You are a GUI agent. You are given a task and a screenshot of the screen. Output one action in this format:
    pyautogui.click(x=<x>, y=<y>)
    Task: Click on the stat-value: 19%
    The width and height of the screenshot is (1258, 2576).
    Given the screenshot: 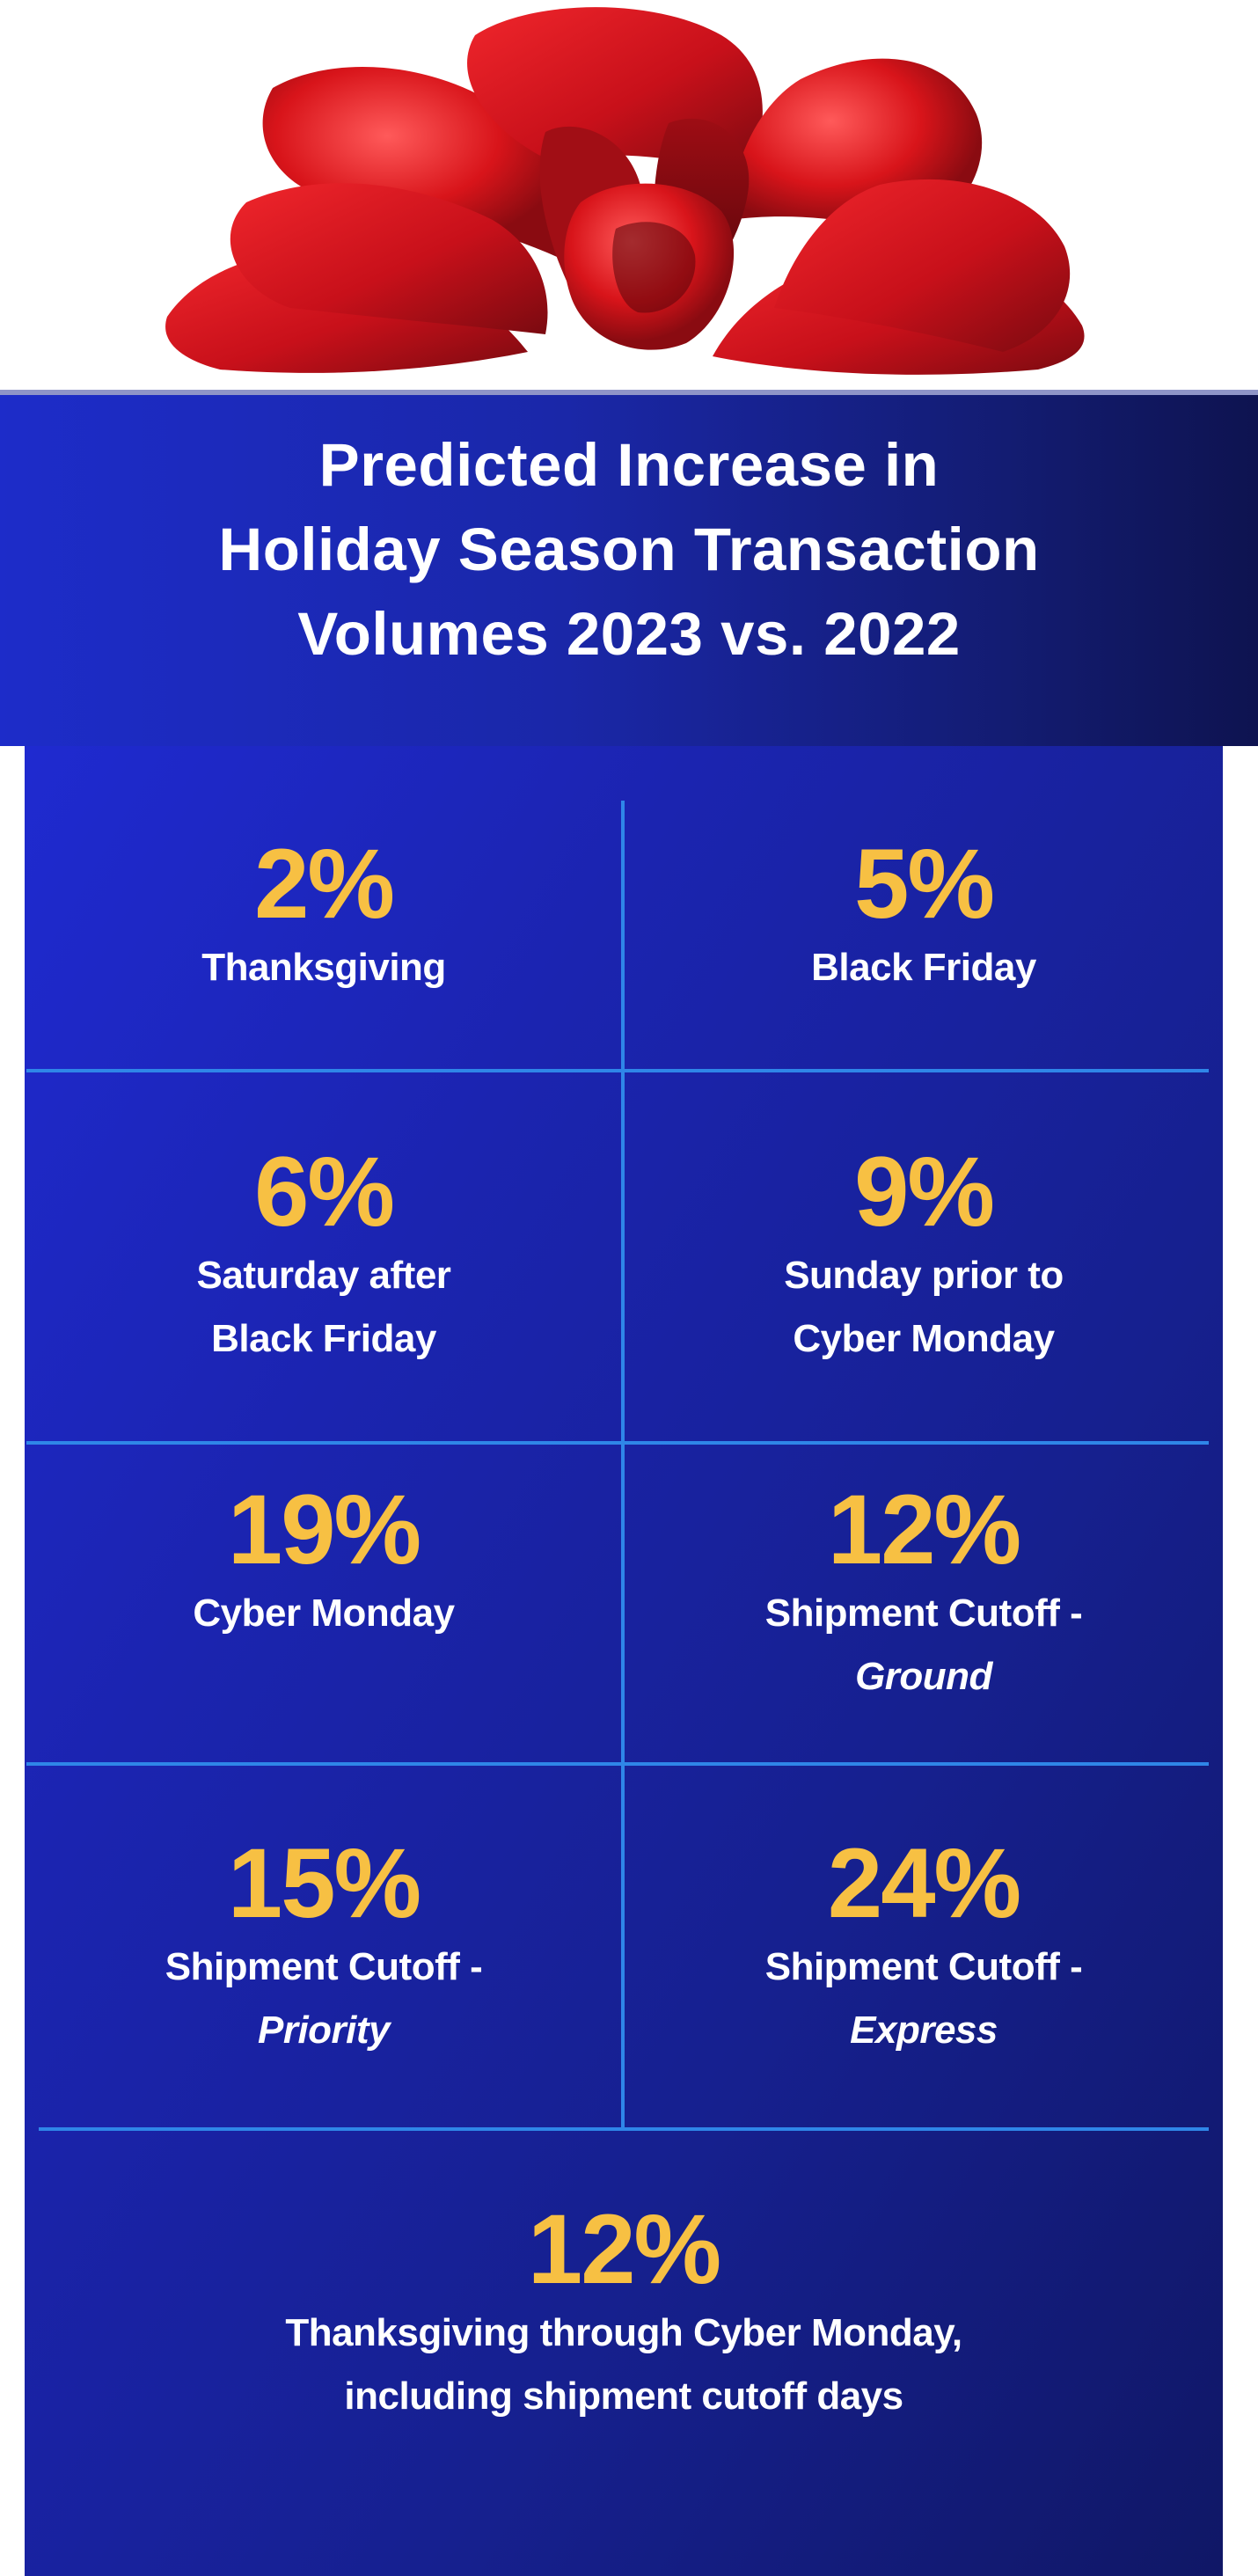 What is the action you would take?
    pyautogui.click(x=324, y=1529)
    